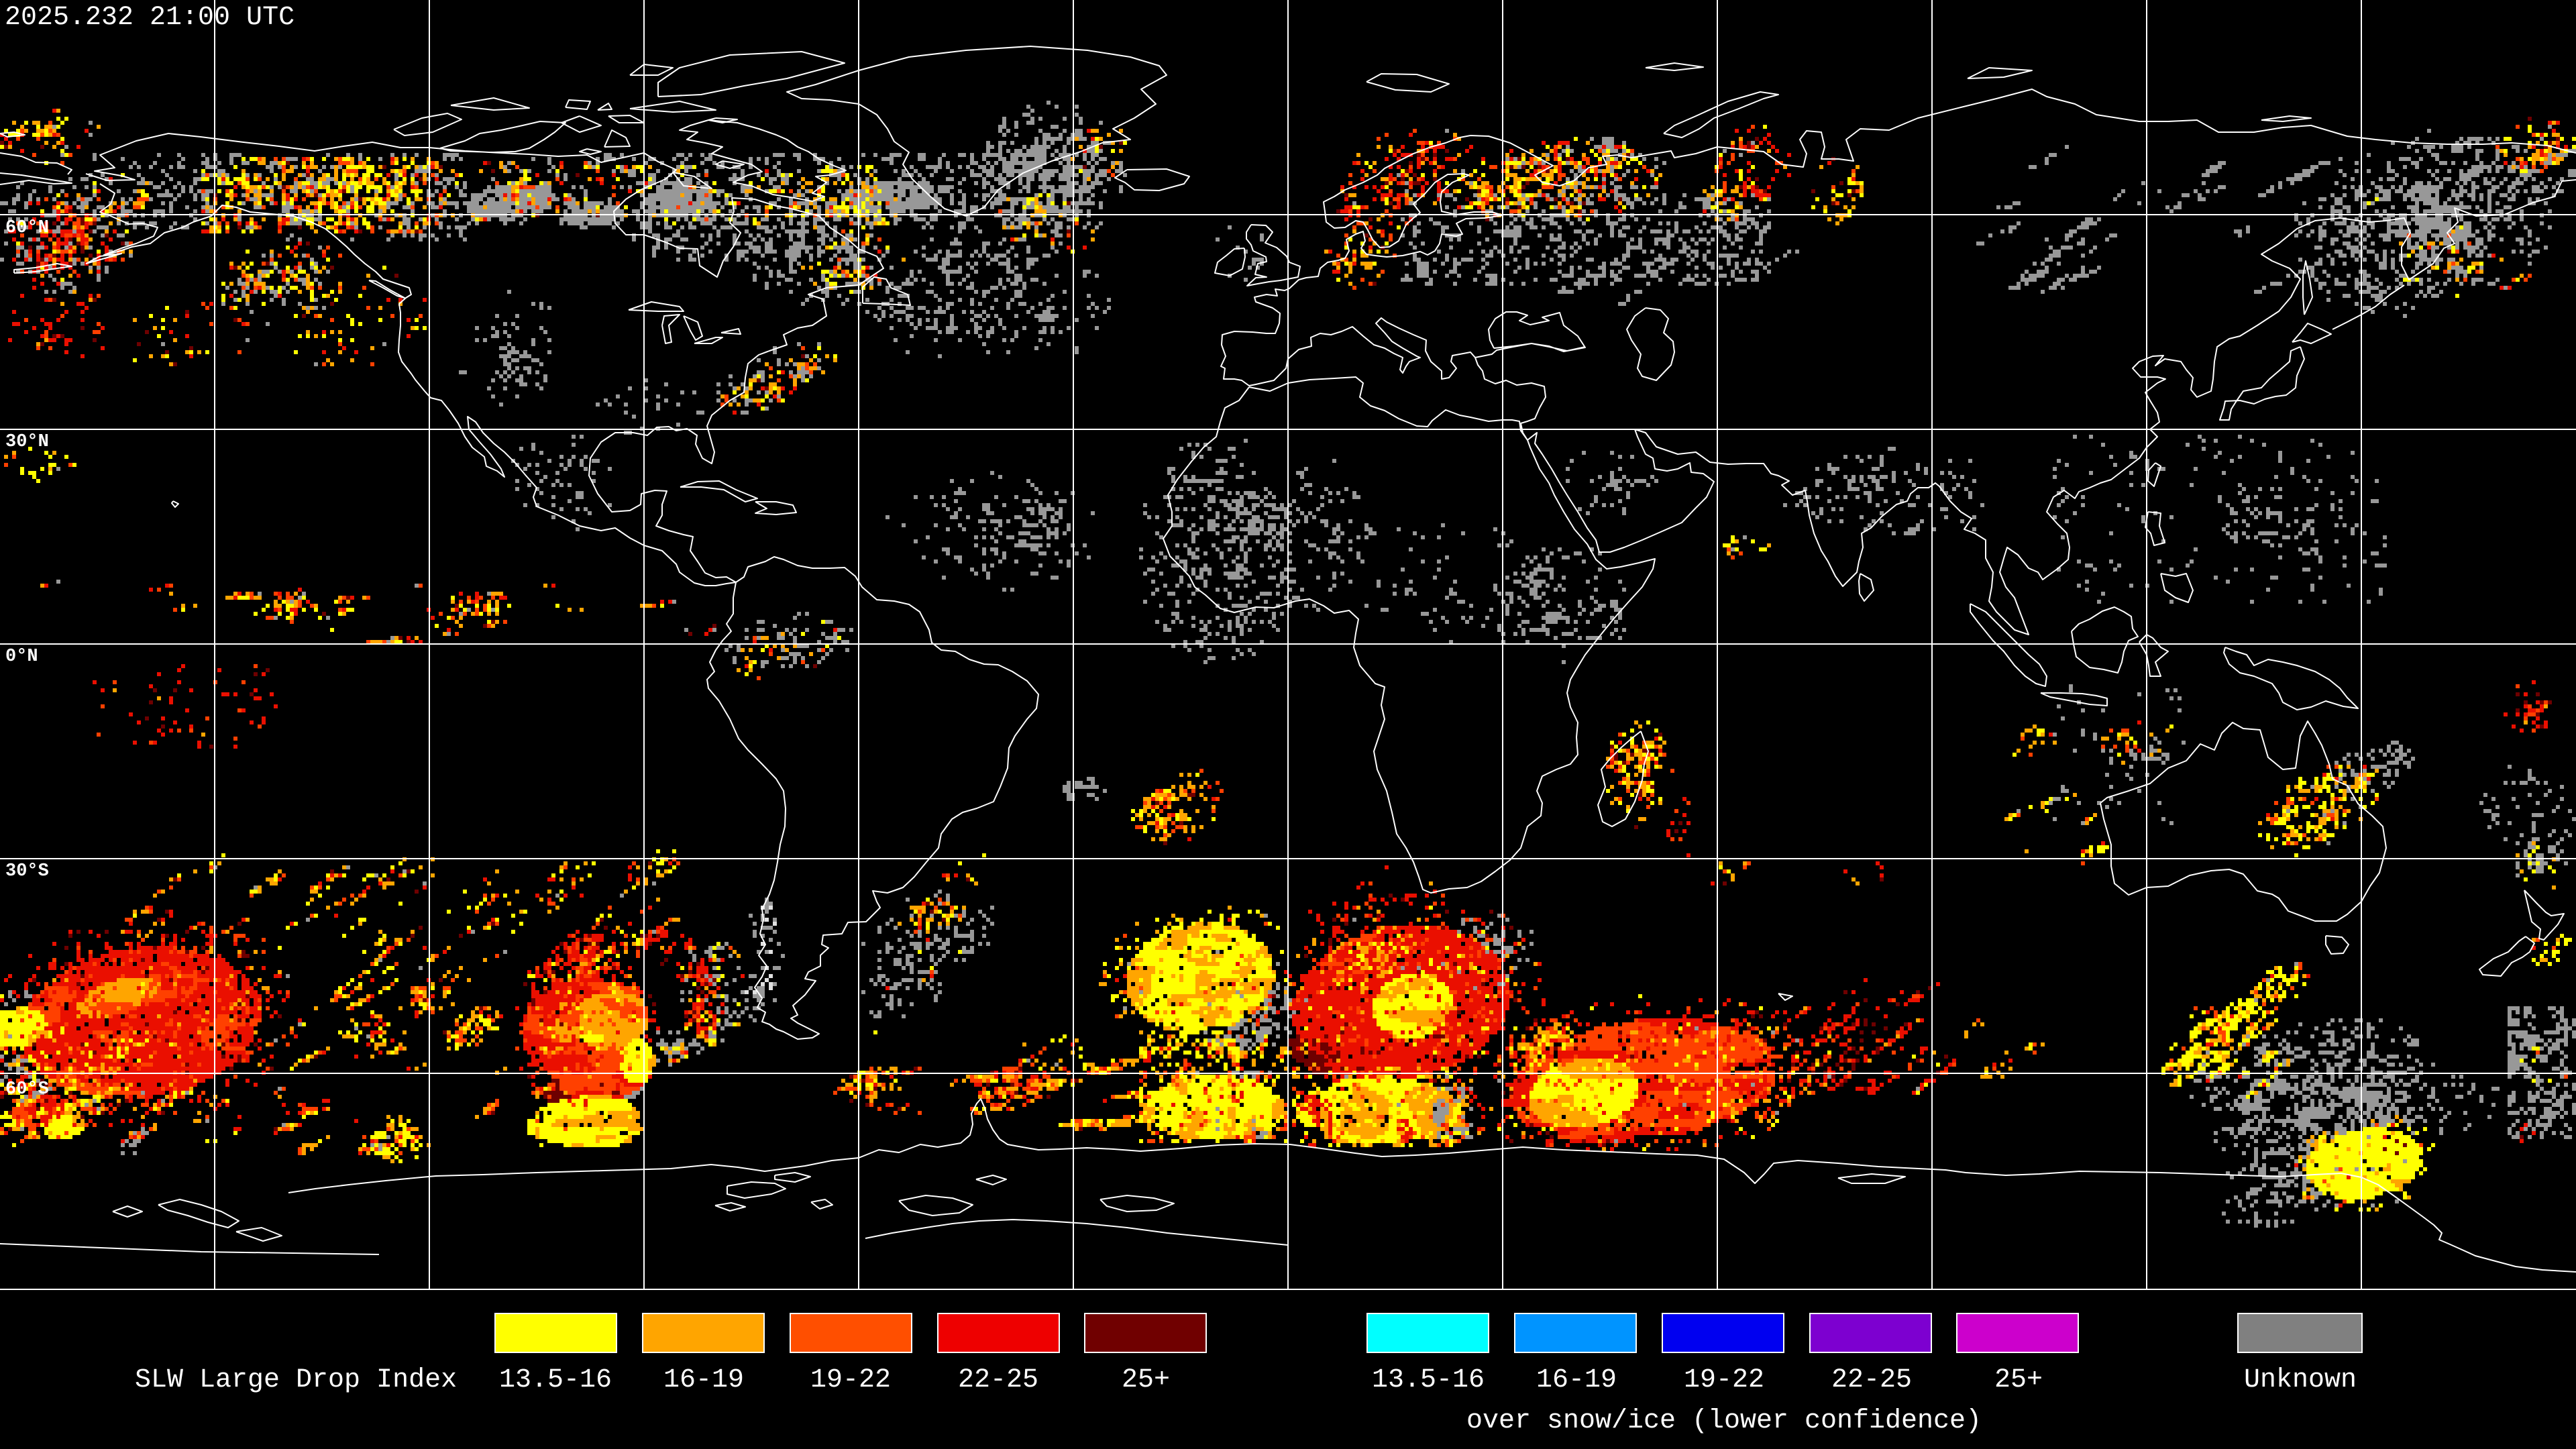 The image size is (2576, 1449). Describe the element at coordinates (27, 871) in the screenshot. I see `svg-text: 30°S` at that location.